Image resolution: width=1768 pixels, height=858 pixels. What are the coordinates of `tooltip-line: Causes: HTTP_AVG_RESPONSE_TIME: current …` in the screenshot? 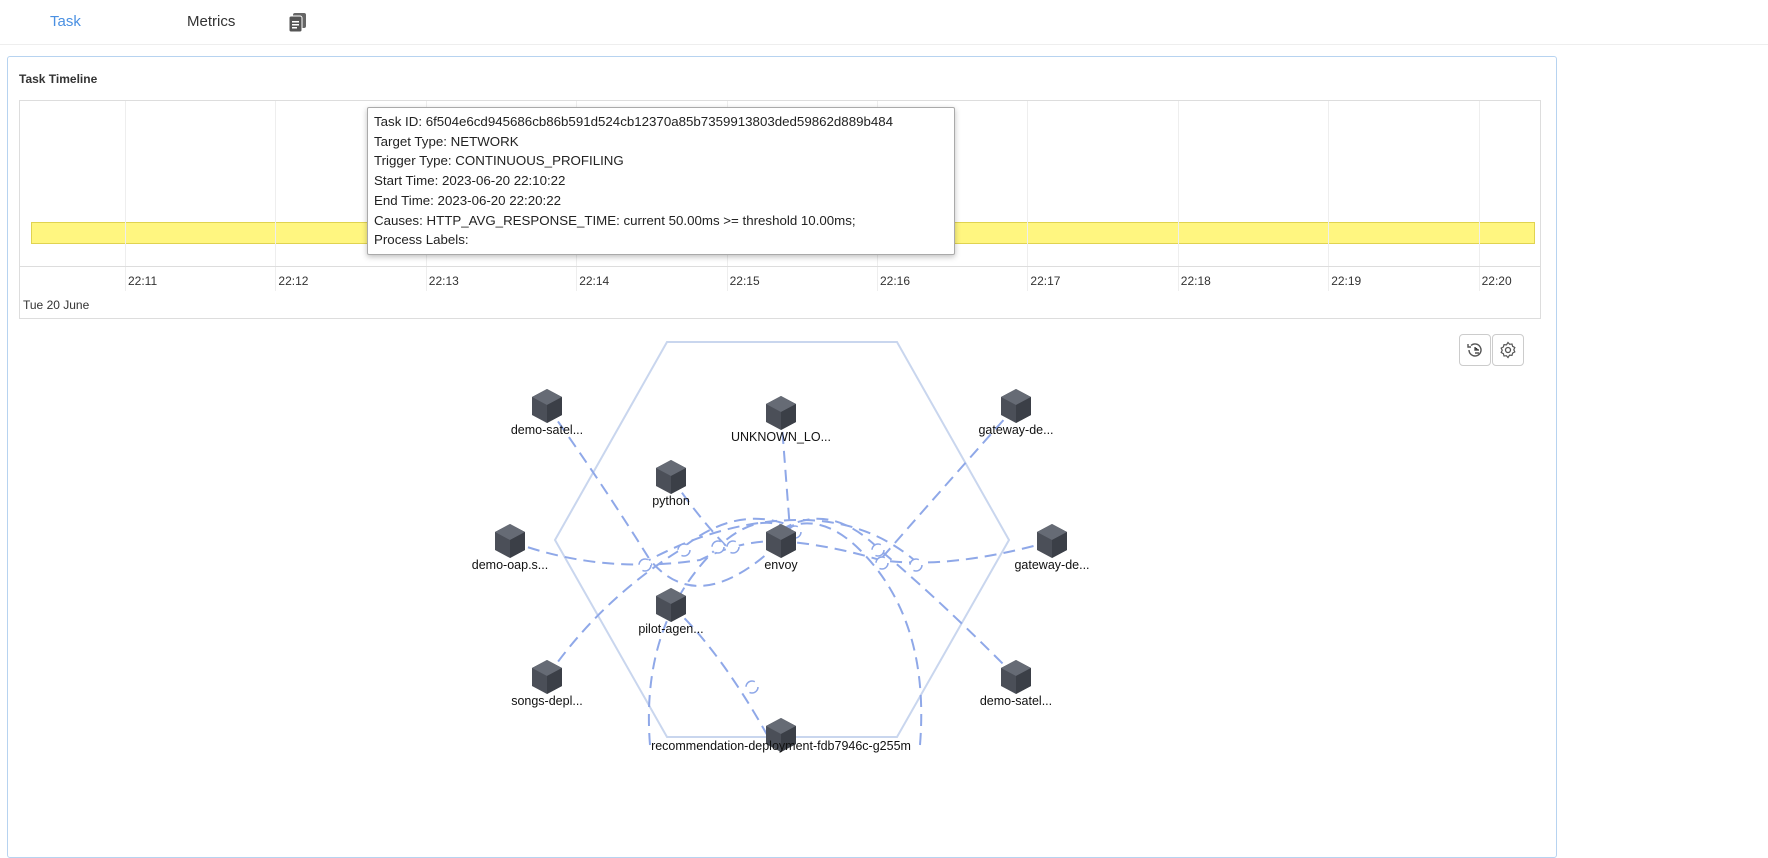 It's located at (615, 220).